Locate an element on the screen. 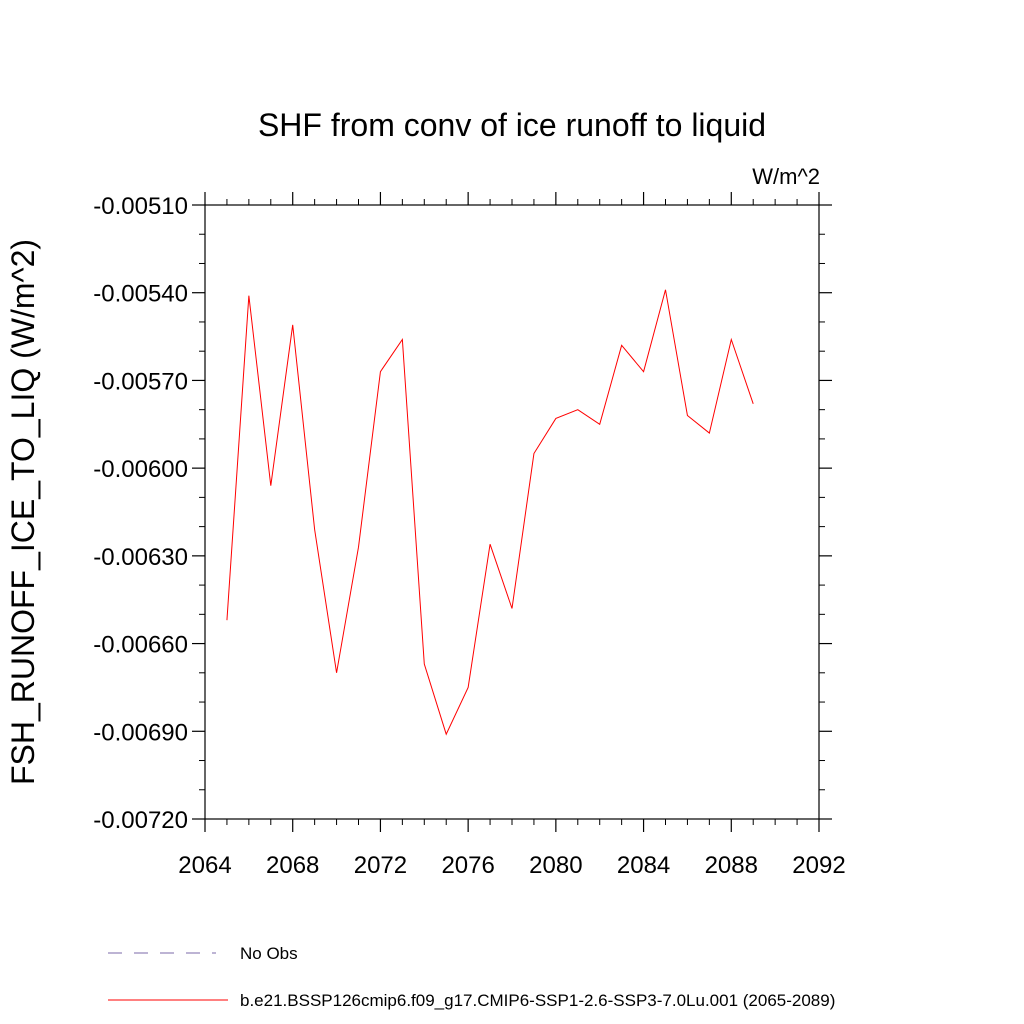  x-tick-label: 2064 is located at coordinates (204, 865).